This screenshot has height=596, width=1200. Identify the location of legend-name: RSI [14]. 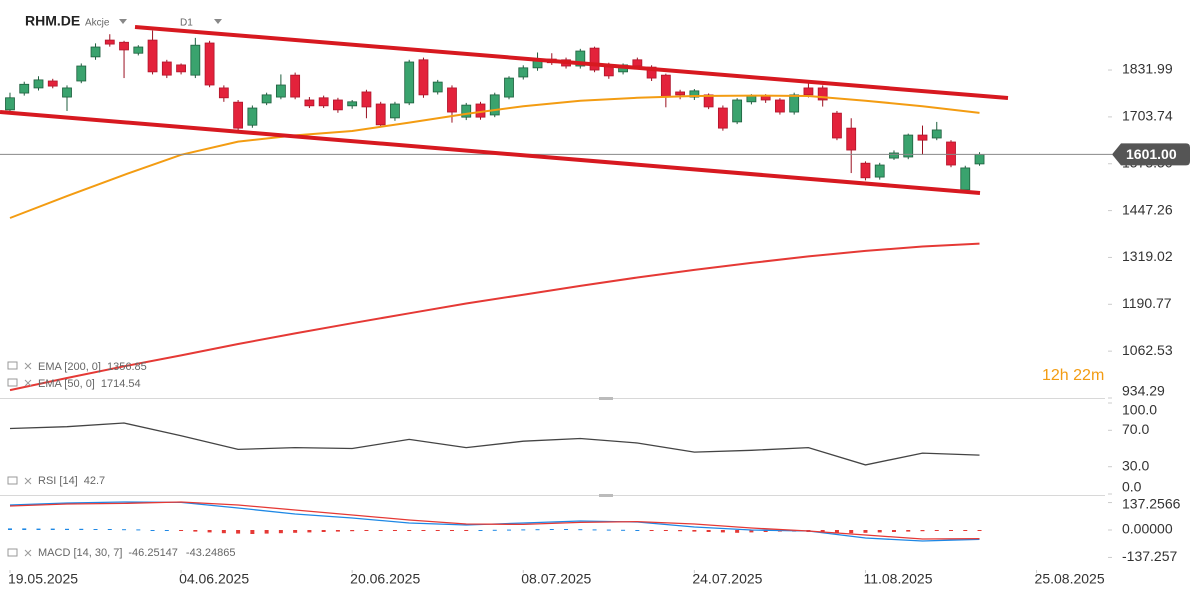
(58, 481).